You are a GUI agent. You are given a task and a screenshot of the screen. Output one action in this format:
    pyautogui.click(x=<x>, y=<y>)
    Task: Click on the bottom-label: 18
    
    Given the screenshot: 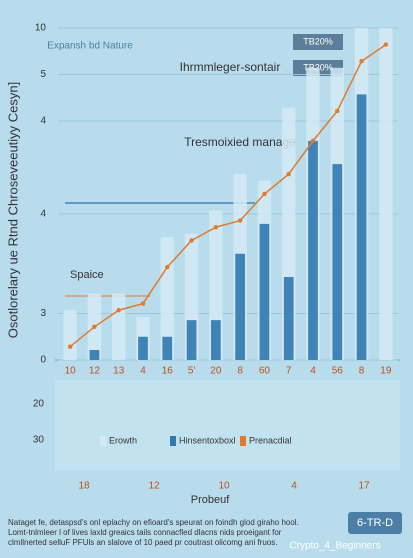 What is the action you would take?
    pyautogui.click(x=84, y=486)
    